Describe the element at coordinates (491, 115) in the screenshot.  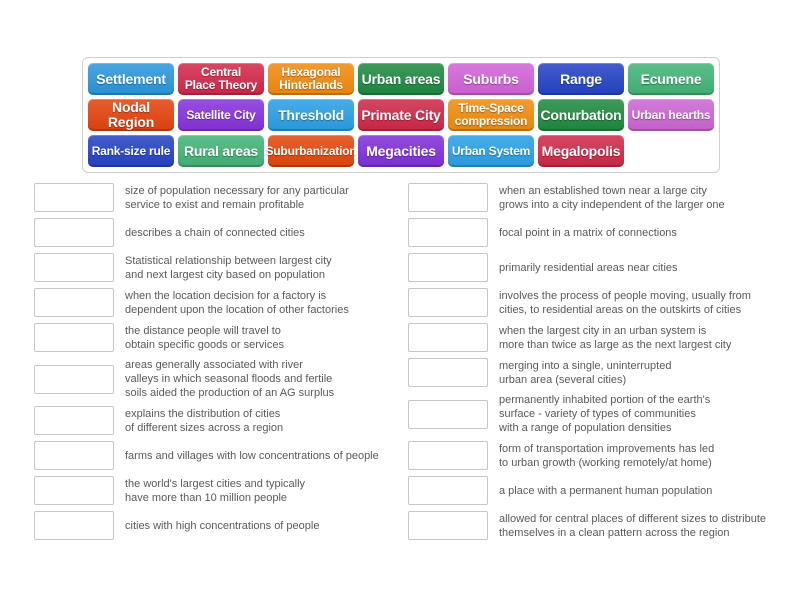
I see `word-tile-time-space-compression: Time-Space compression` at that location.